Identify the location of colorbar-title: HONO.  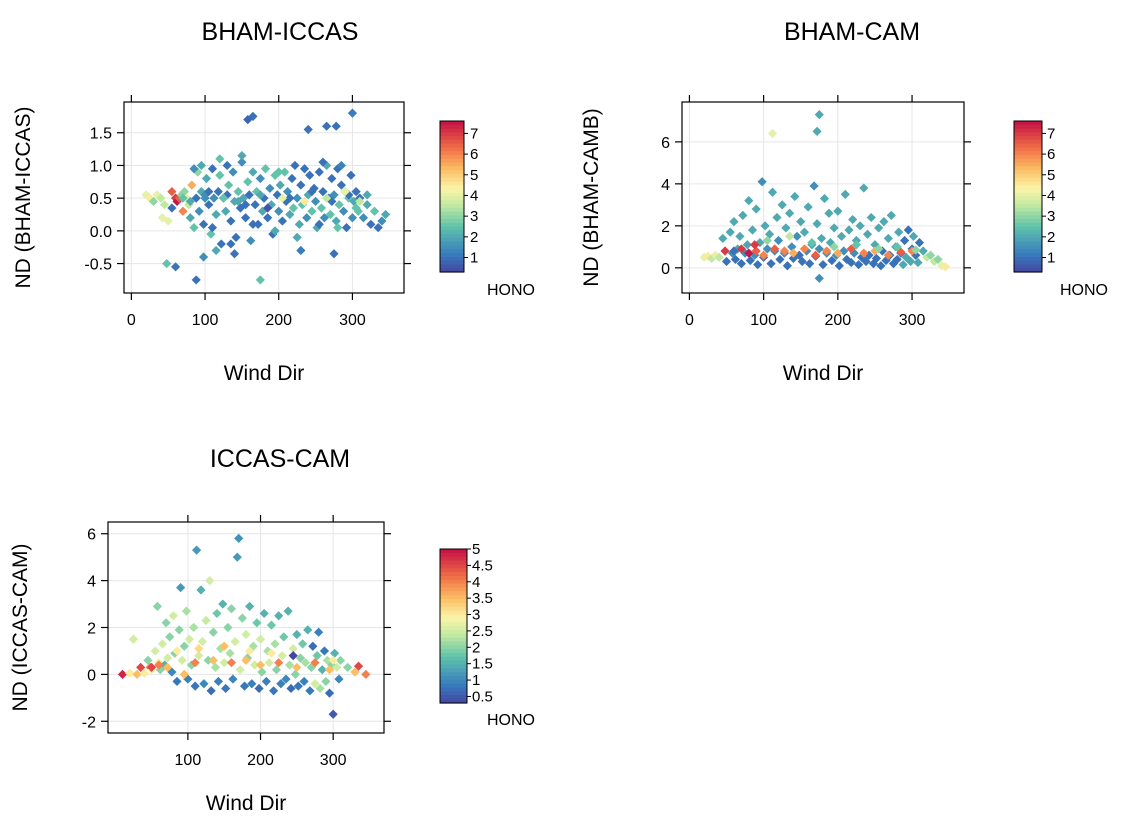
(511, 290).